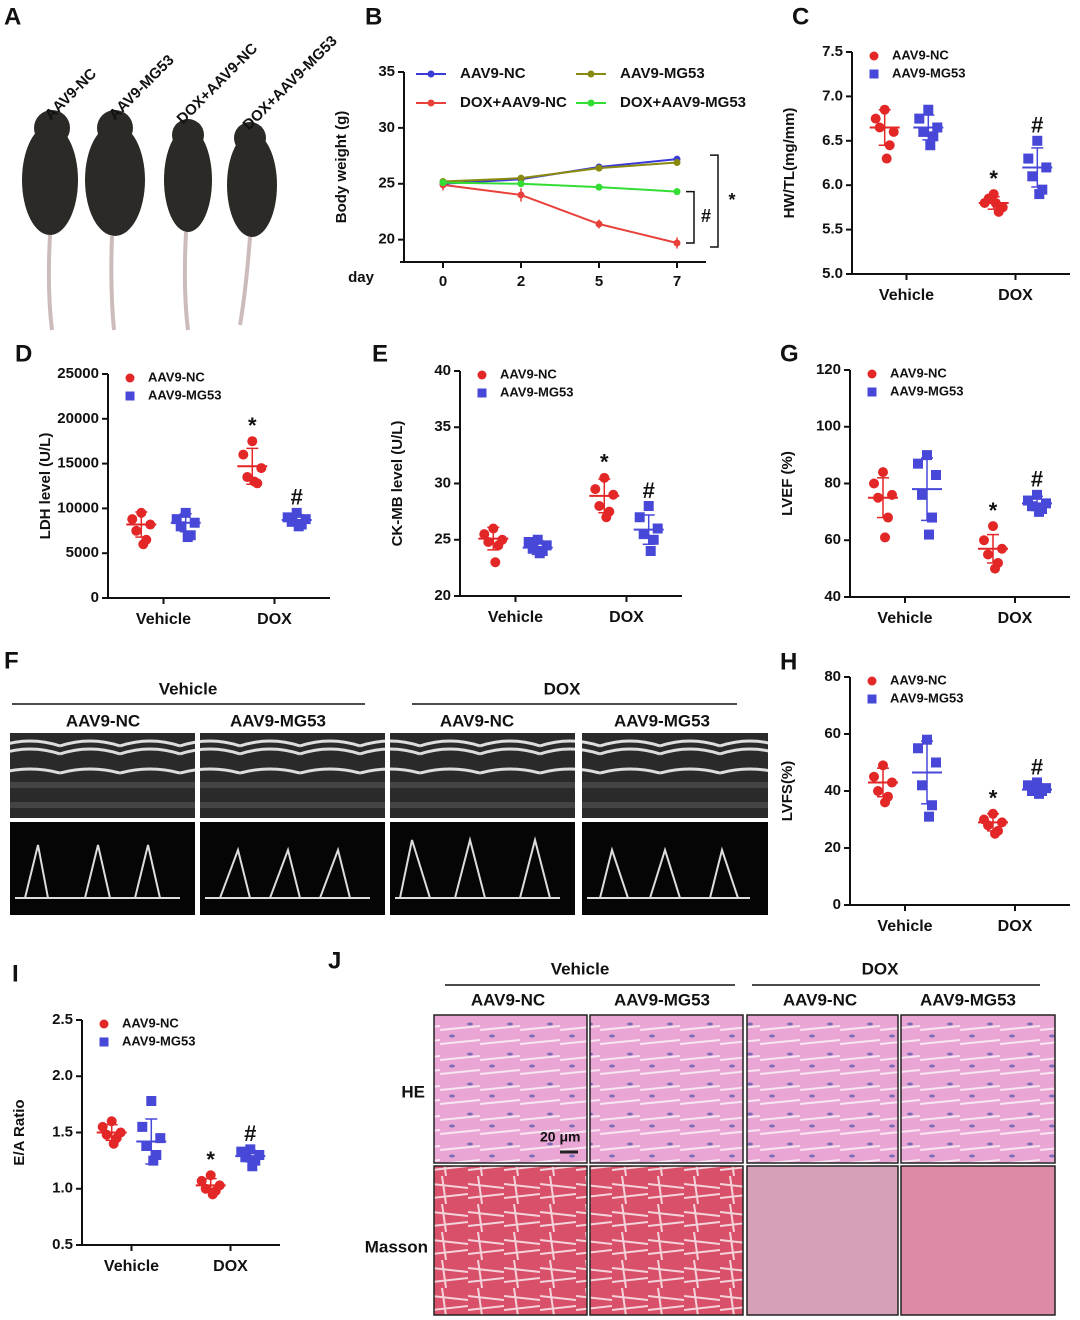 The height and width of the screenshot is (1320, 1080). I want to click on panel-letter: E, so click(380, 353).